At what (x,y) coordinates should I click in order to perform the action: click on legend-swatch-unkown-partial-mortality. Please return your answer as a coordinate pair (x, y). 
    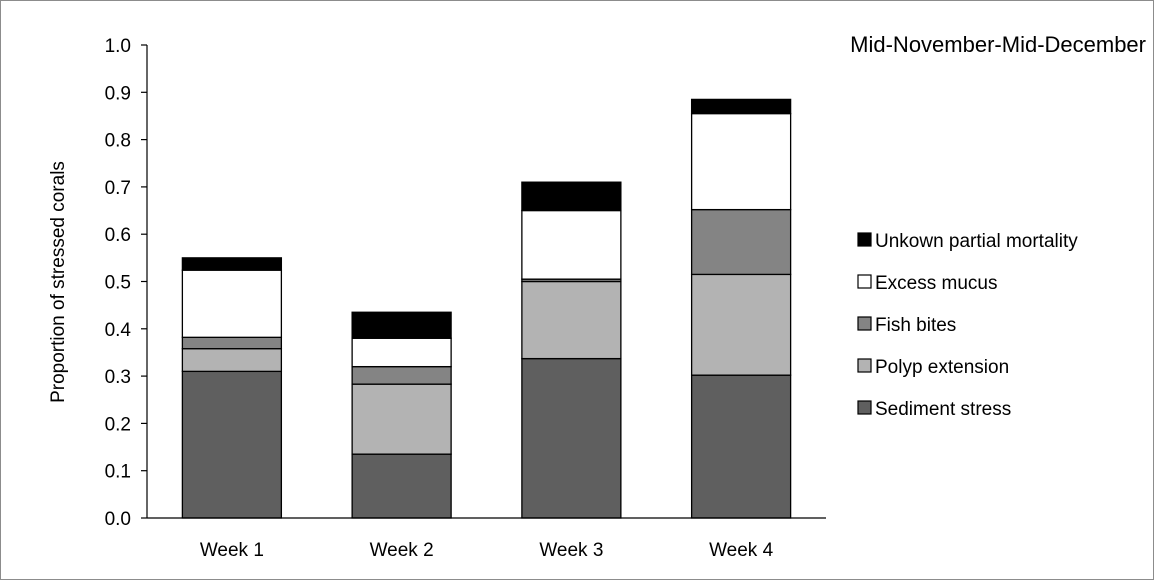
    Looking at the image, I should click on (864, 239).